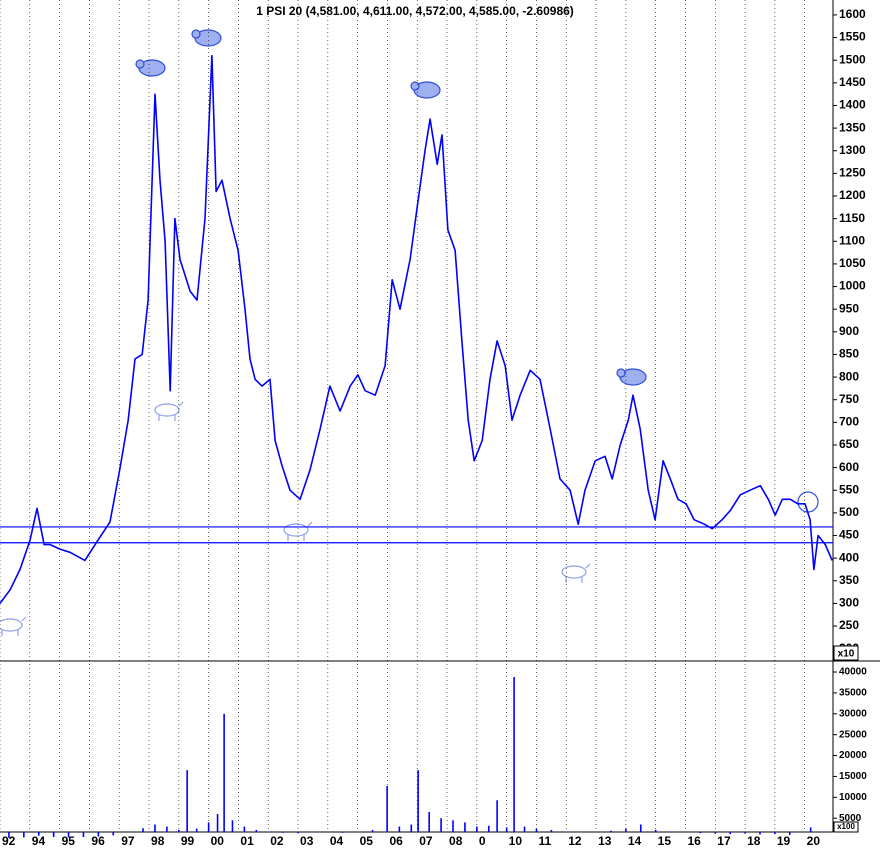 This screenshot has width=880, height=850. What do you see at coordinates (605, 841) in the screenshot?
I see `x-tick-label: 13` at bounding box center [605, 841].